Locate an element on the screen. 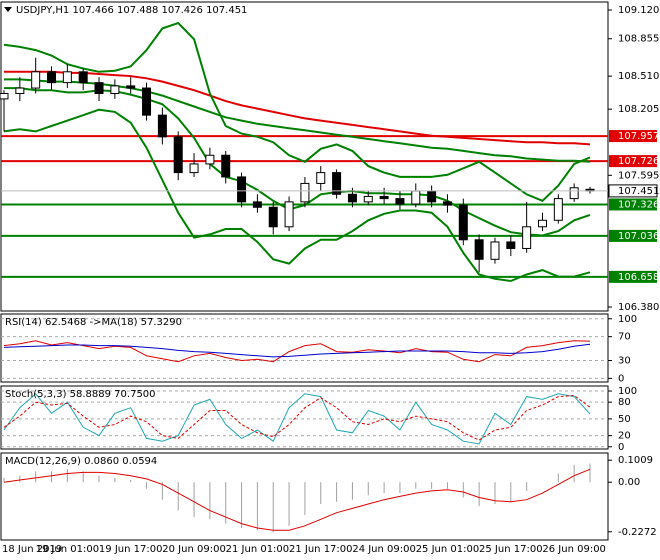 The image size is (660, 560). y-tick-label: 80 is located at coordinates (624, 402).